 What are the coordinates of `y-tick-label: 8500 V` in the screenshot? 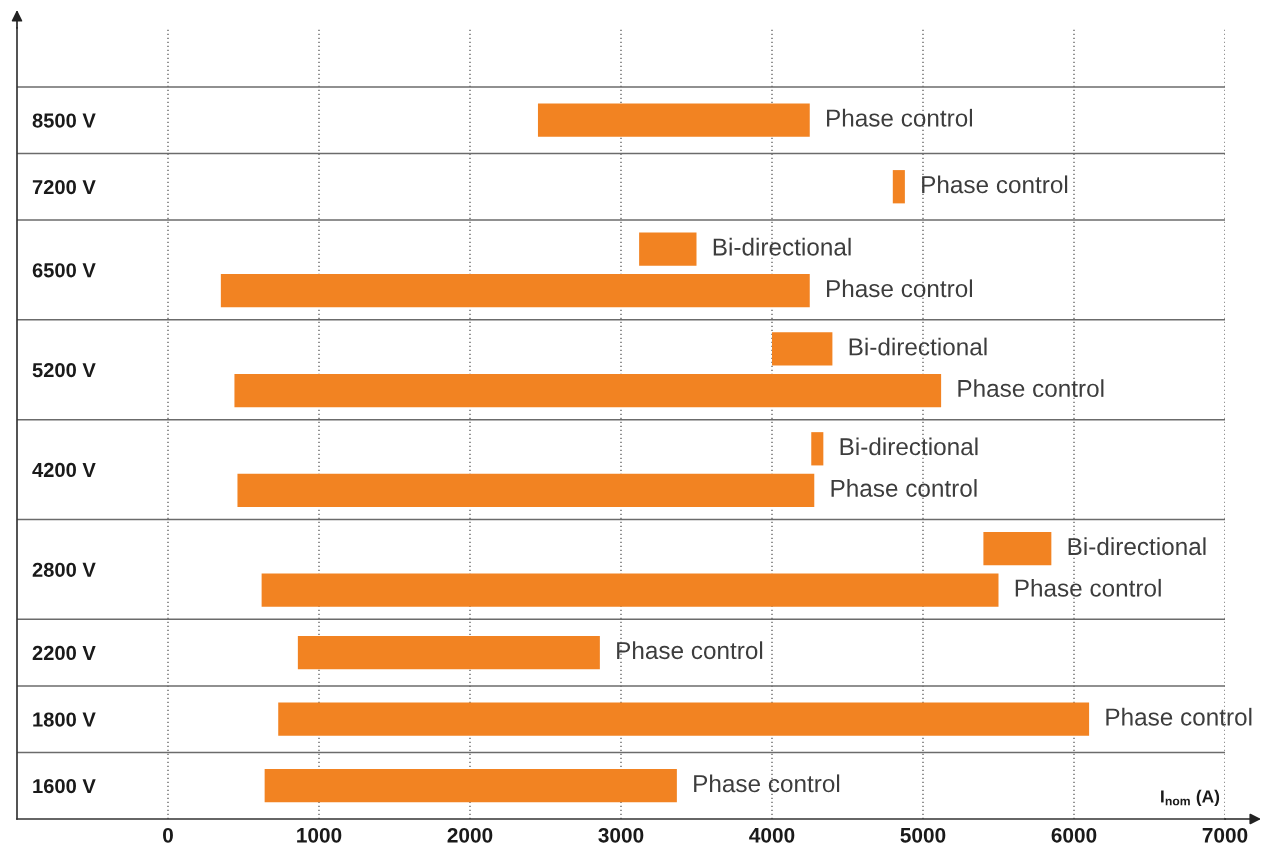 It's located at (64, 120).